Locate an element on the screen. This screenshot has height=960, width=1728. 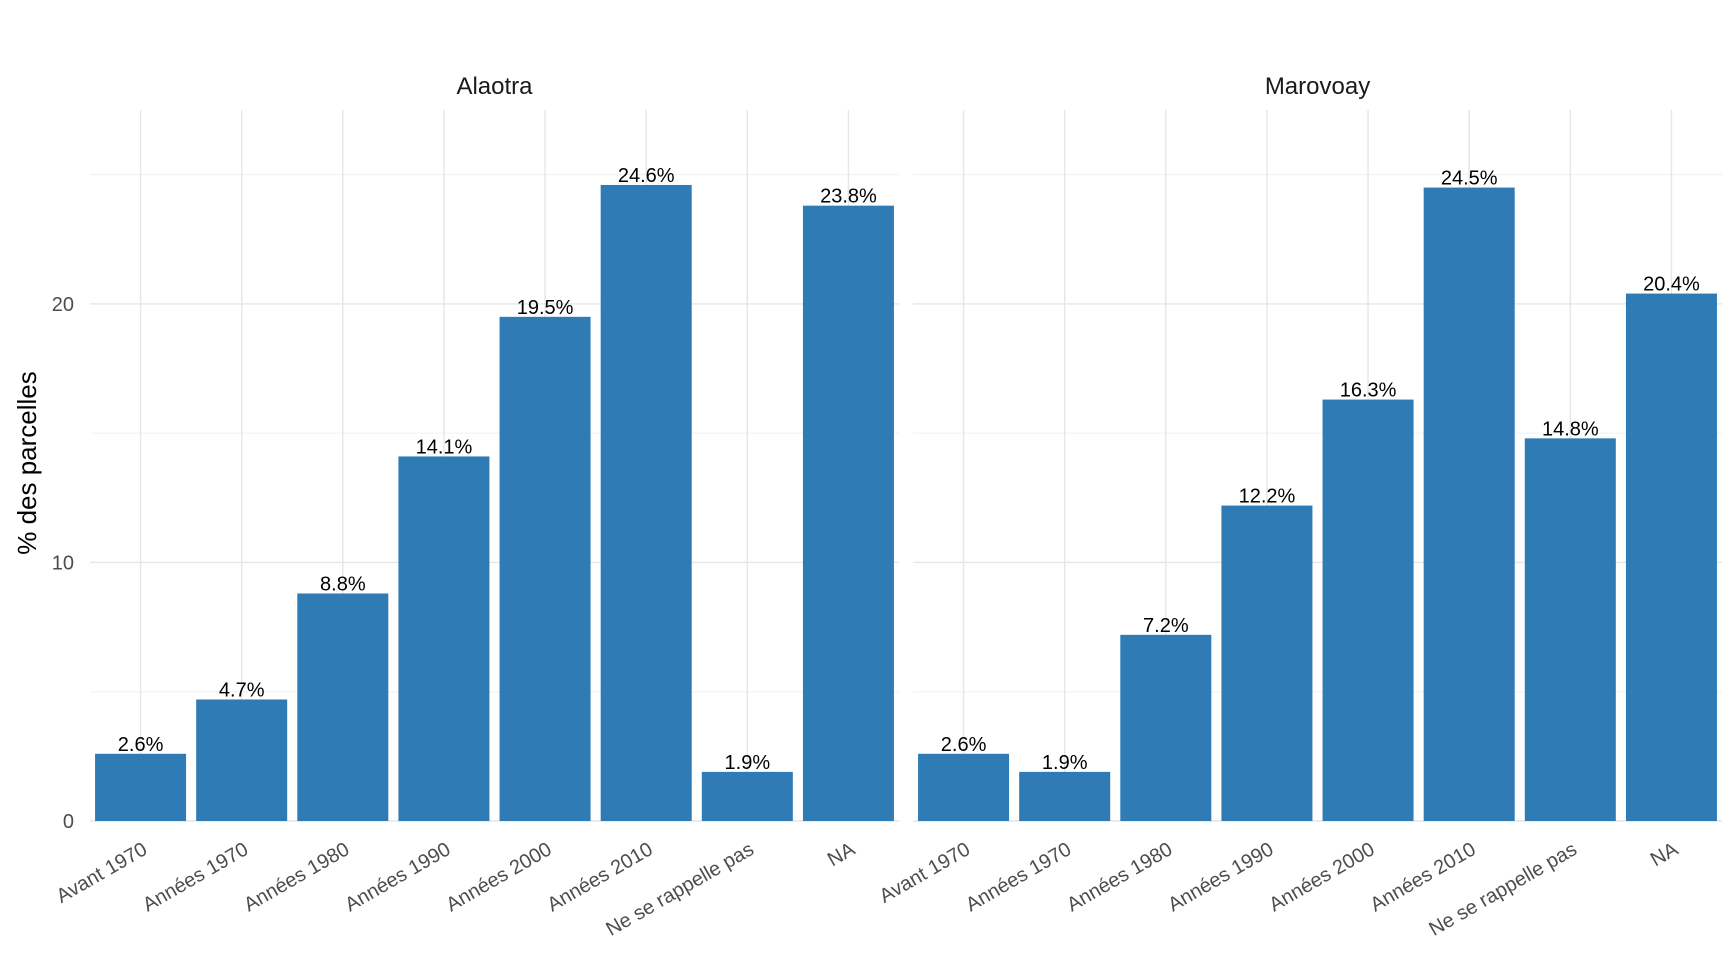
bar-value-label: 4.7% is located at coordinates (242, 690).